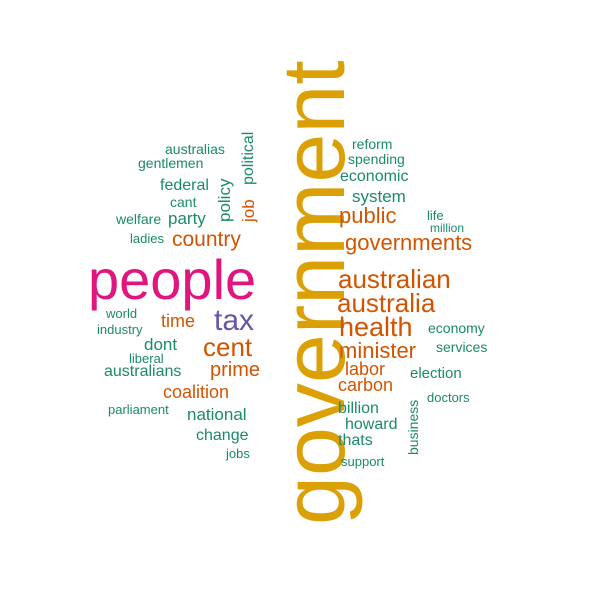 The height and width of the screenshot is (600, 600). I want to click on word-economic: economic, so click(374, 176).